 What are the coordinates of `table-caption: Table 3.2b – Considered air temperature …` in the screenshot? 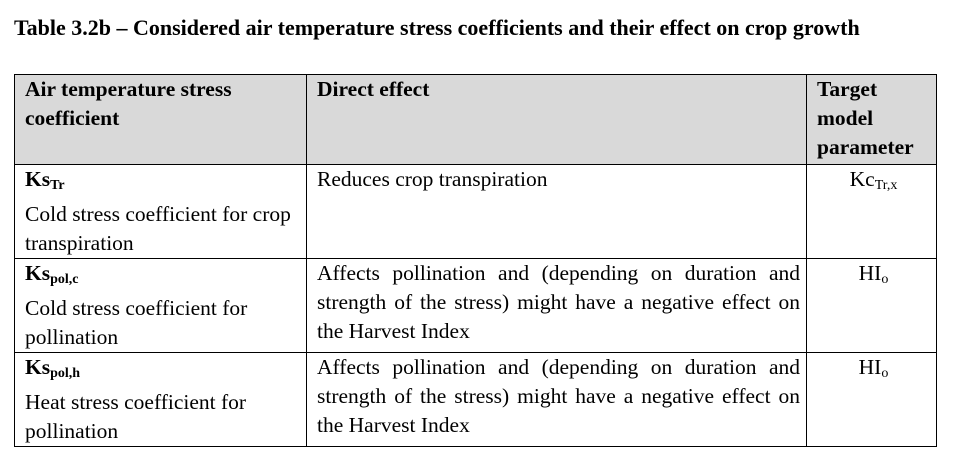 It's located at (437, 27).